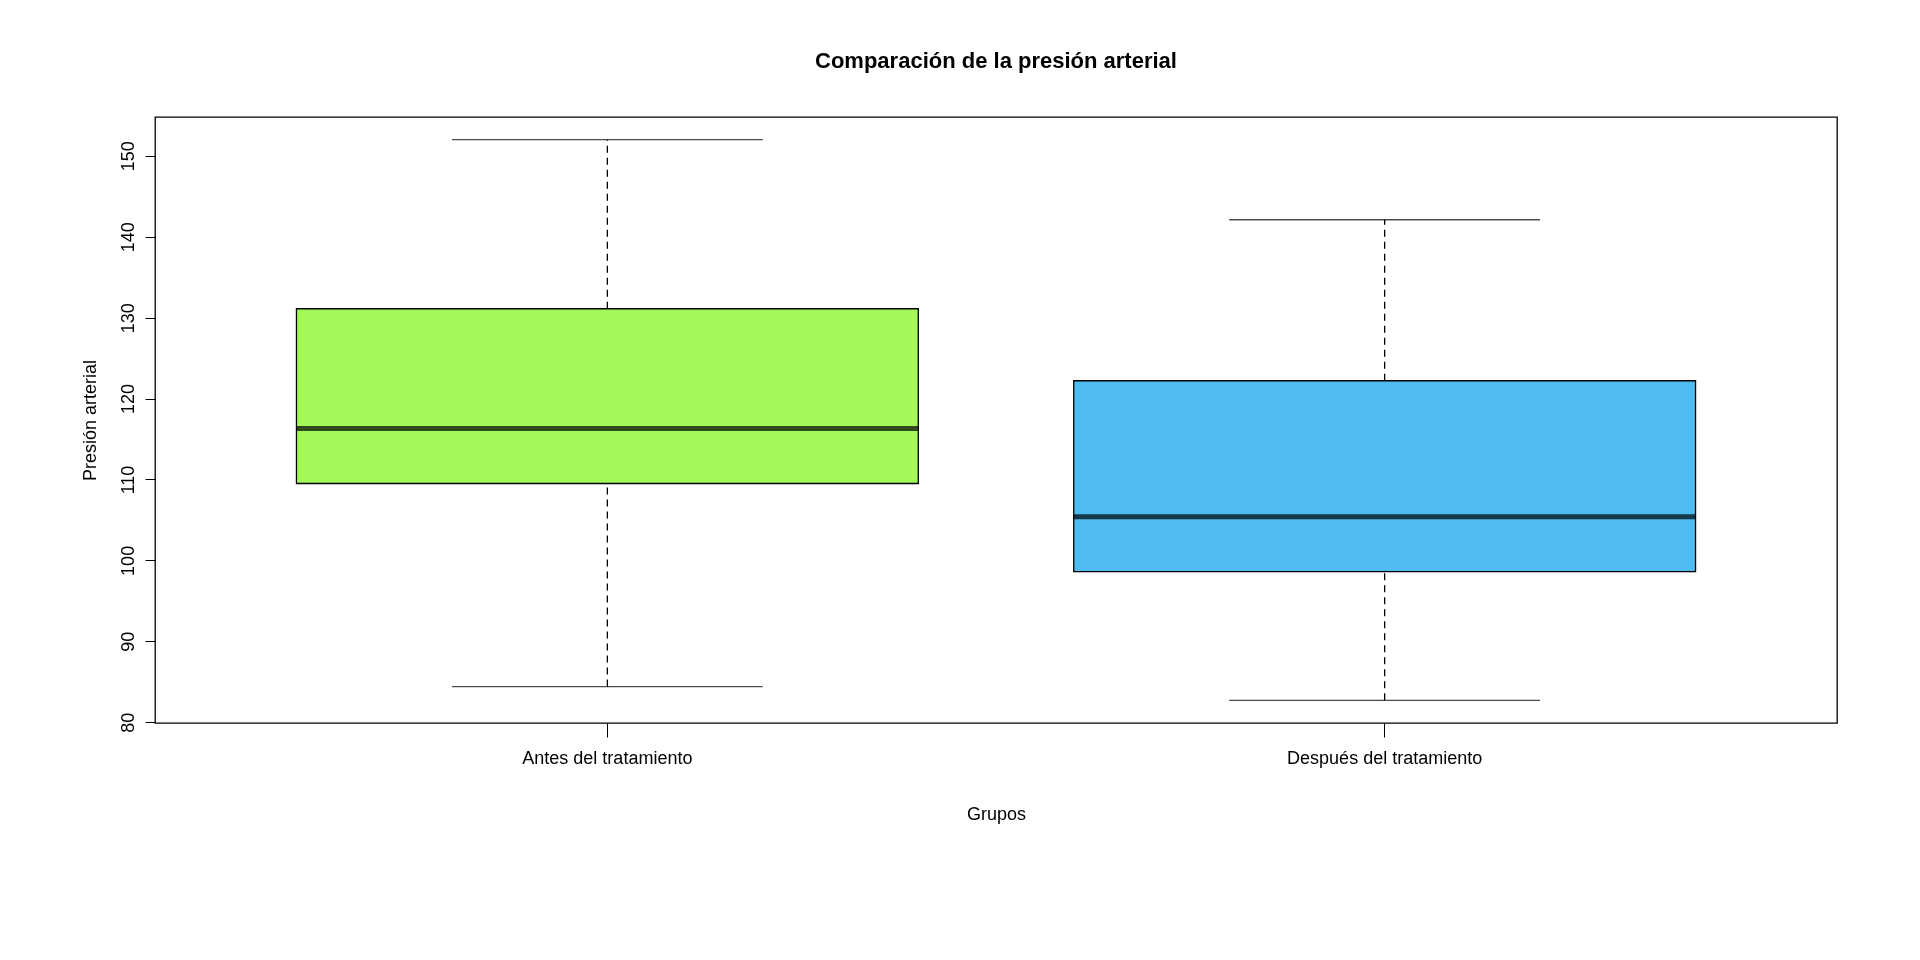  I want to click on y-tick-label: 80, so click(127, 722).